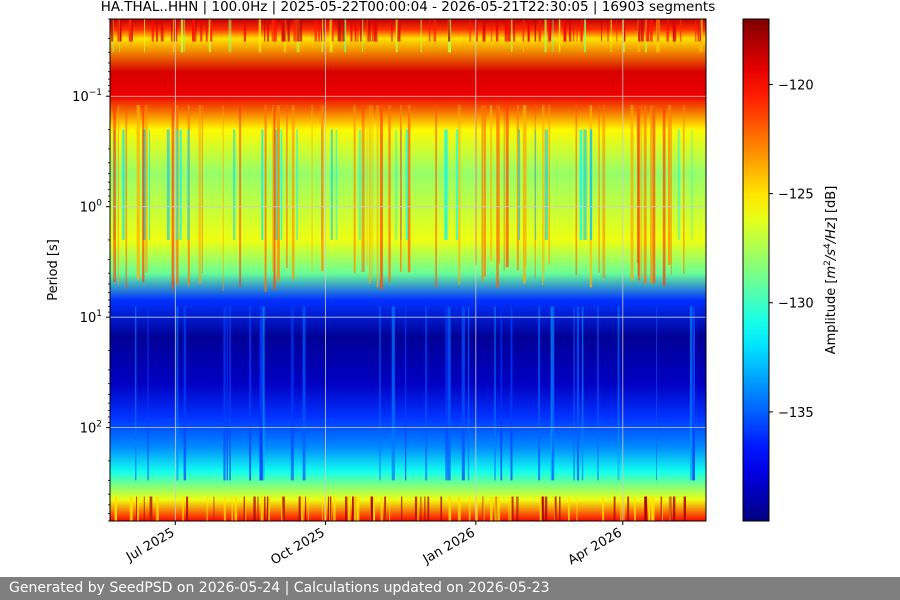  Describe the element at coordinates (297, 546) in the screenshot. I see `x-tick-label: Oct 2025` at that location.